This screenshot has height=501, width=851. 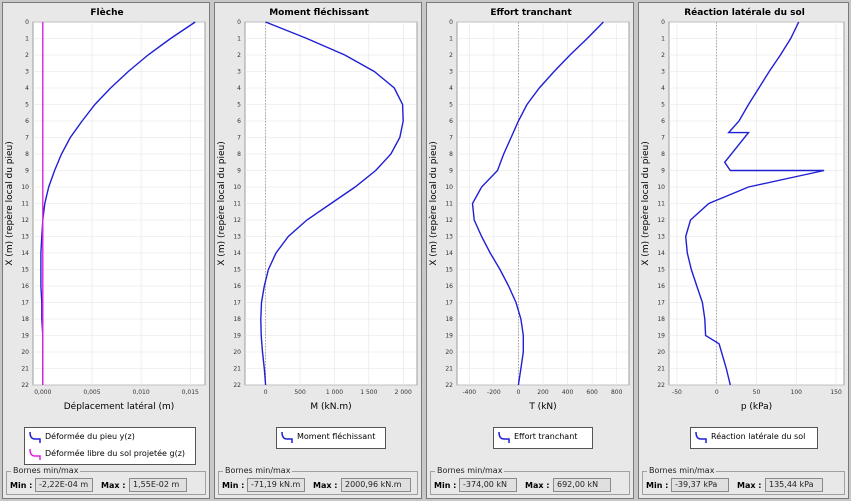 I want to click on y-tick-label: 22, so click(x=237, y=385).